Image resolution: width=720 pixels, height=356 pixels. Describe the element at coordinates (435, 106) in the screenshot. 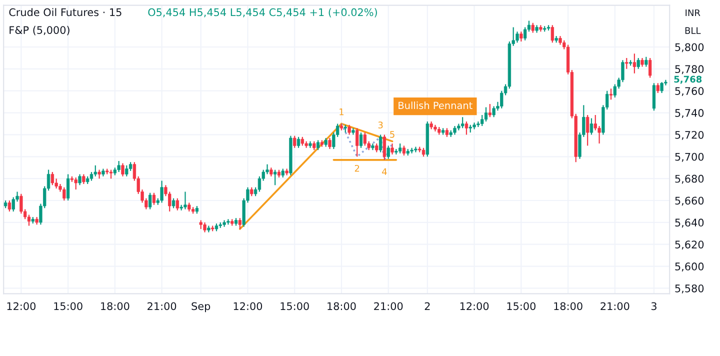

I see `annotation: Bullish Pennant` at that location.